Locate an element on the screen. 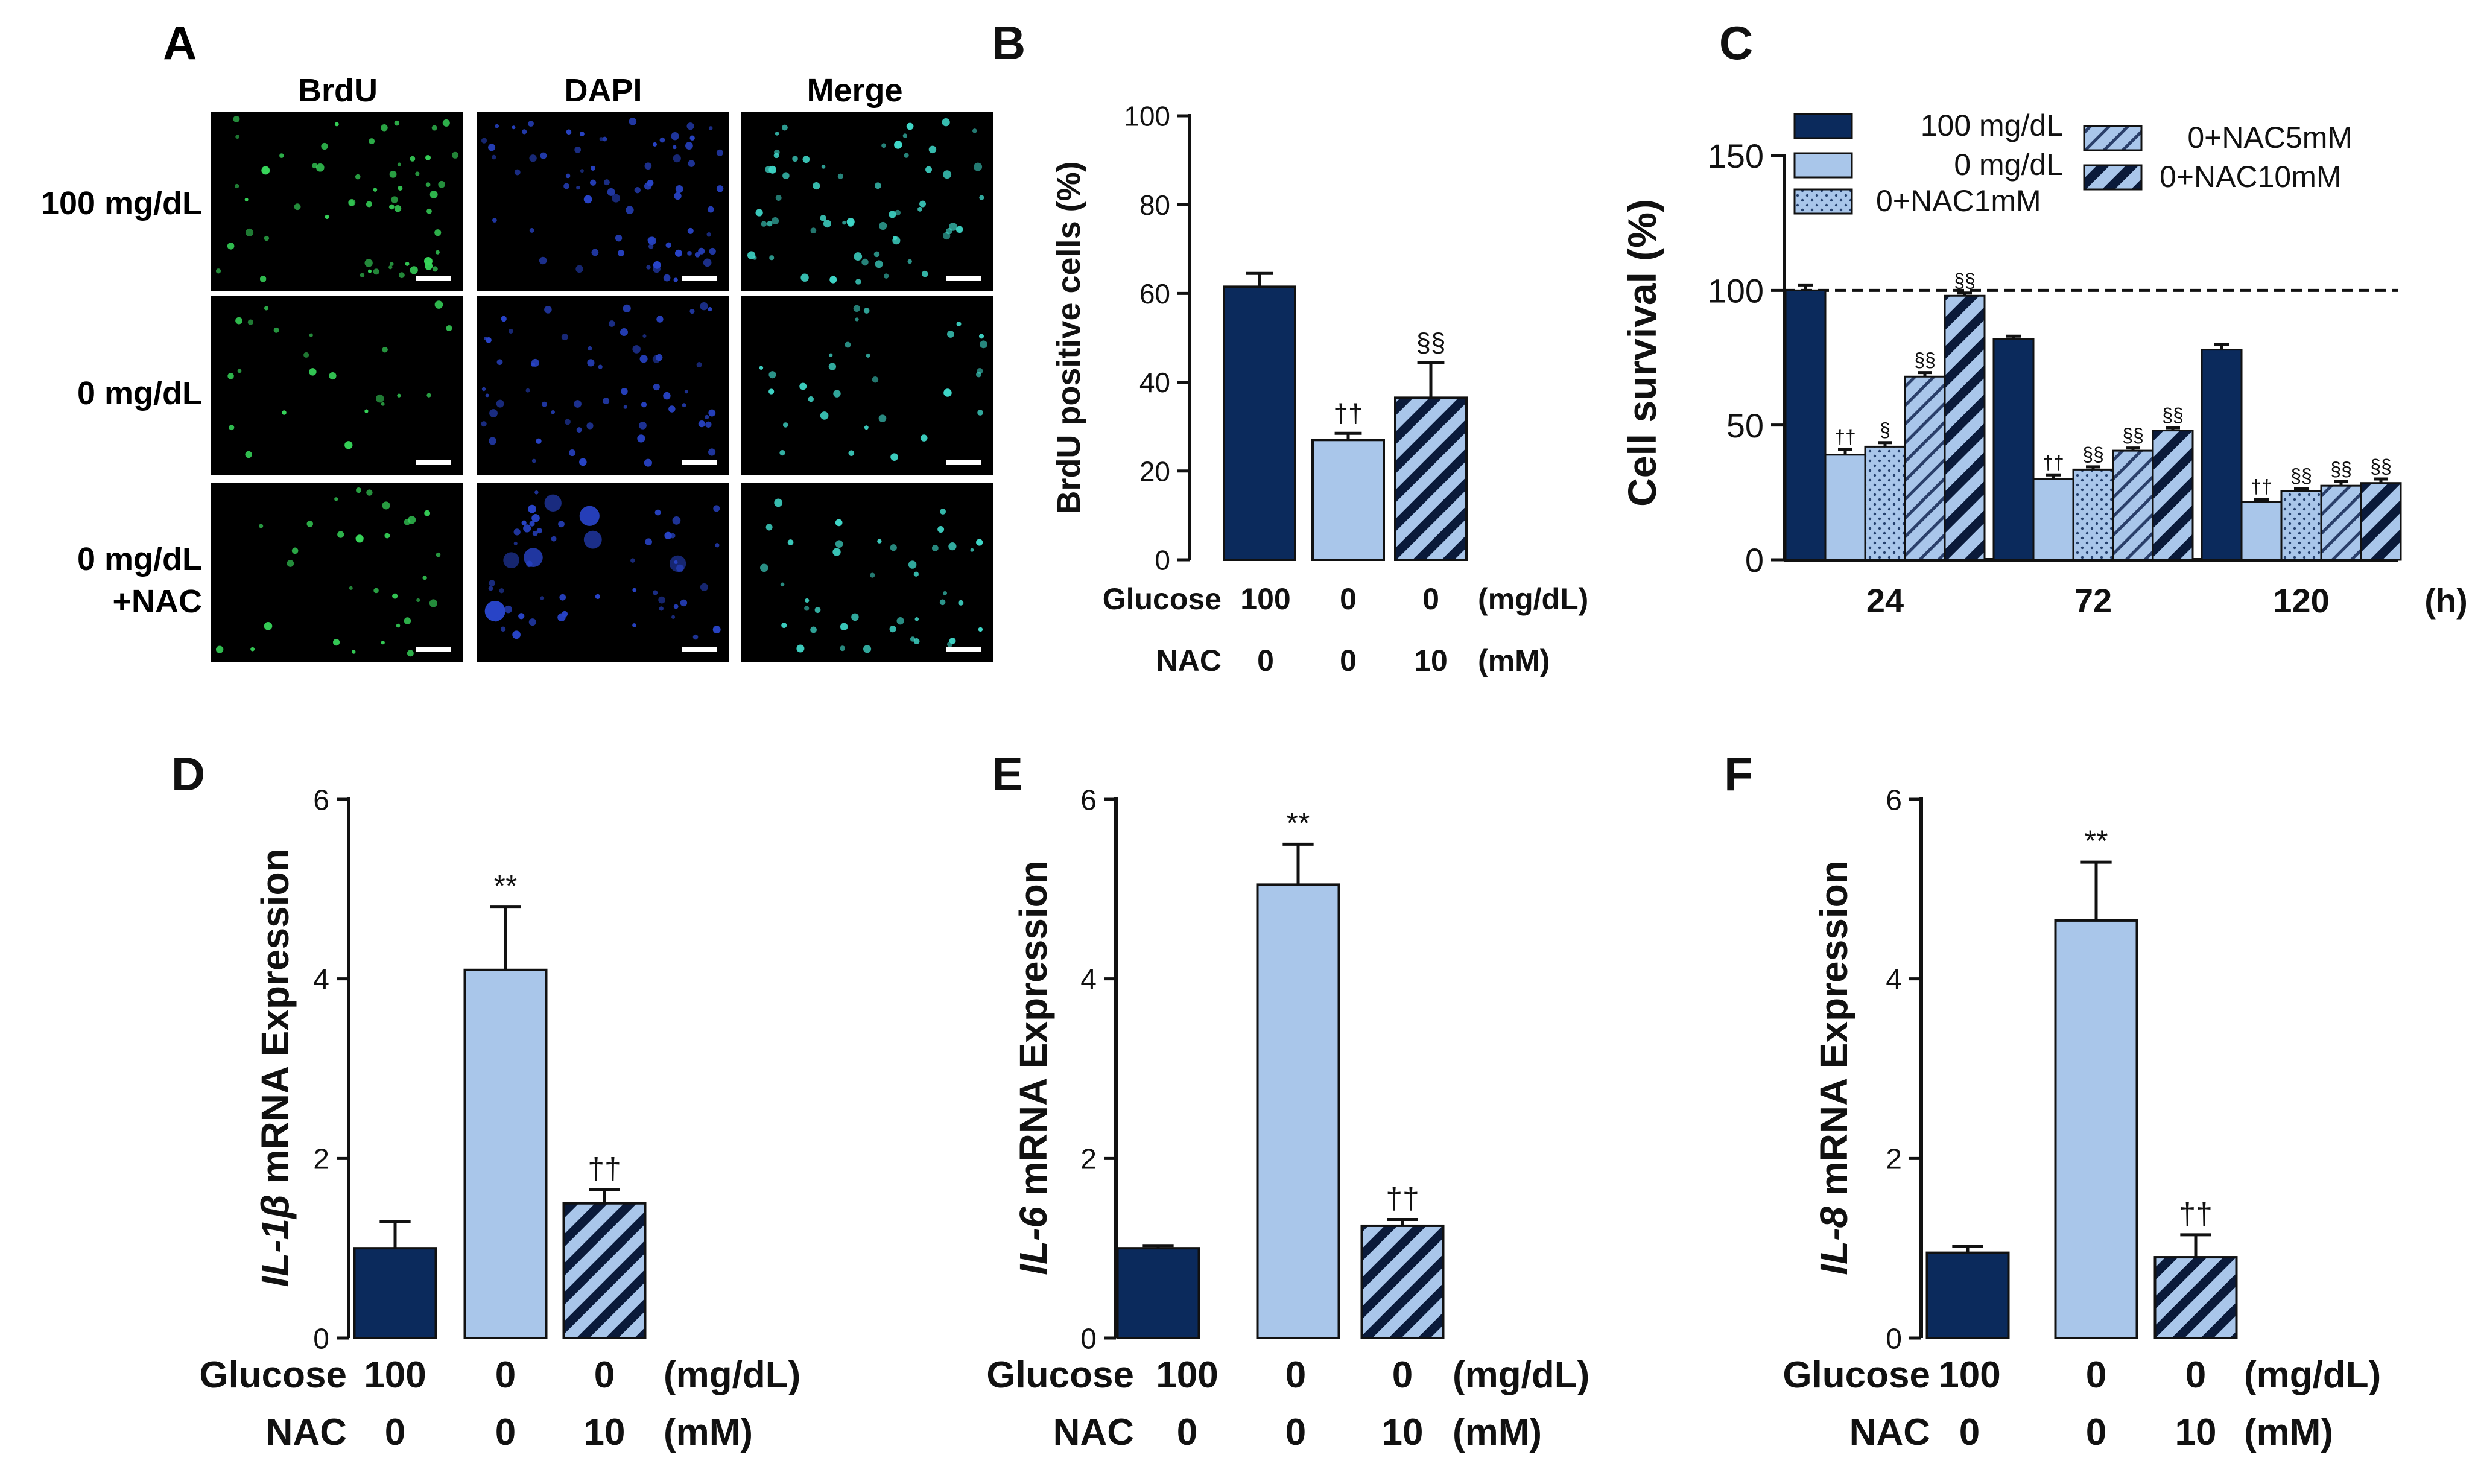  row-unit: (mM) is located at coordinates (1514, 660).